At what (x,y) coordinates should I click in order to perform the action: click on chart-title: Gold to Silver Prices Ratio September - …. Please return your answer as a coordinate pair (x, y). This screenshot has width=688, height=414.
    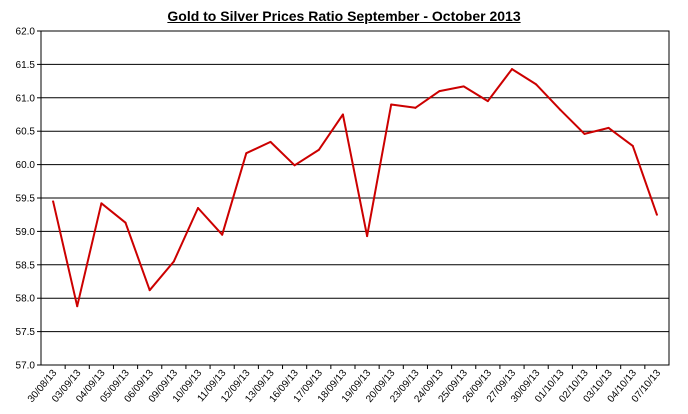
    Looking at the image, I should click on (344, 16).